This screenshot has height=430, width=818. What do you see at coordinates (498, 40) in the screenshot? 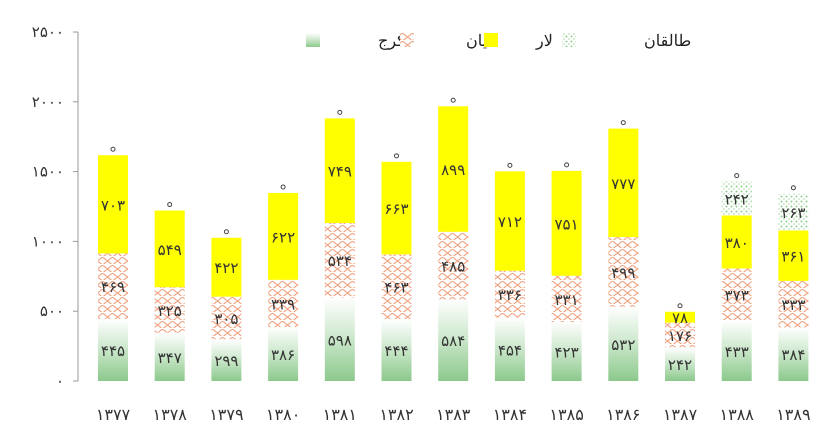
I see `chart-legend: کرج لتیان لار طالقان` at bounding box center [498, 40].